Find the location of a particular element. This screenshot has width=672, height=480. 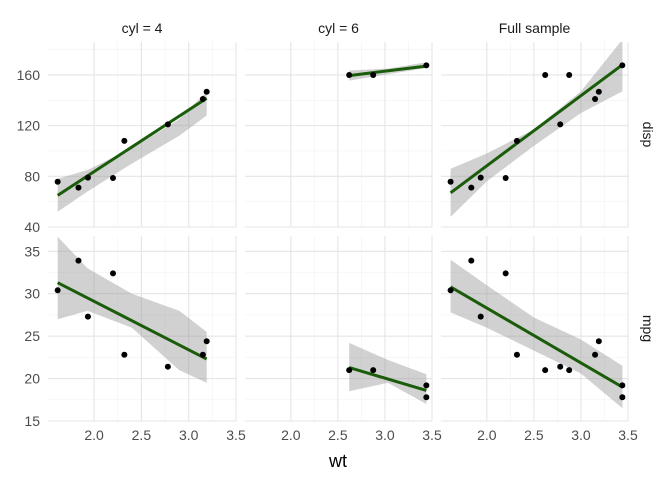

x-axis-title: wt is located at coordinates (337, 461).